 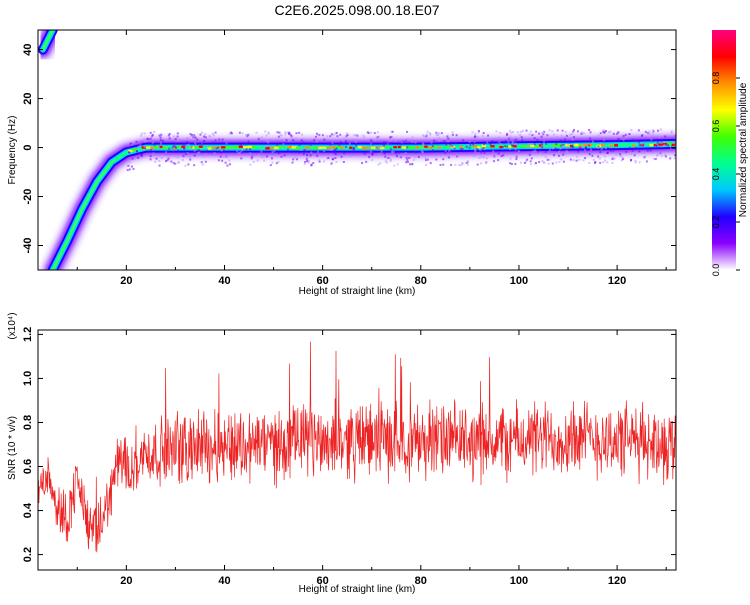 What do you see at coordinates (28, 197) in the screenshot?
I see `y-tick-label: -20` at bounding box center [28, 197].